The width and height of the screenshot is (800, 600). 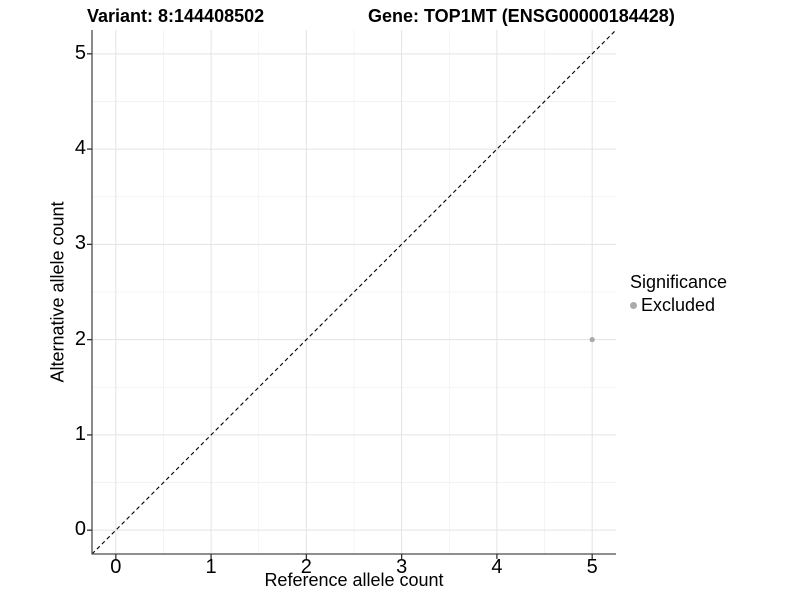 What do you see at coordinates (521, 16) in the screenshot?
I see `chart-title-gene: Gene: TOP1MT (ENSG00000184428)` at bounding box center [521, 16].